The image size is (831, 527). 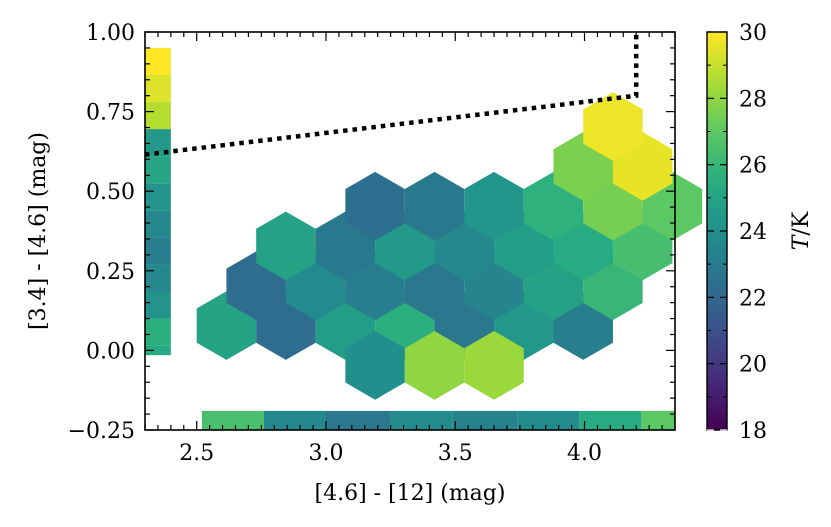 I want to click on y-tick-label: −0.25, so click(x=101, y=431).